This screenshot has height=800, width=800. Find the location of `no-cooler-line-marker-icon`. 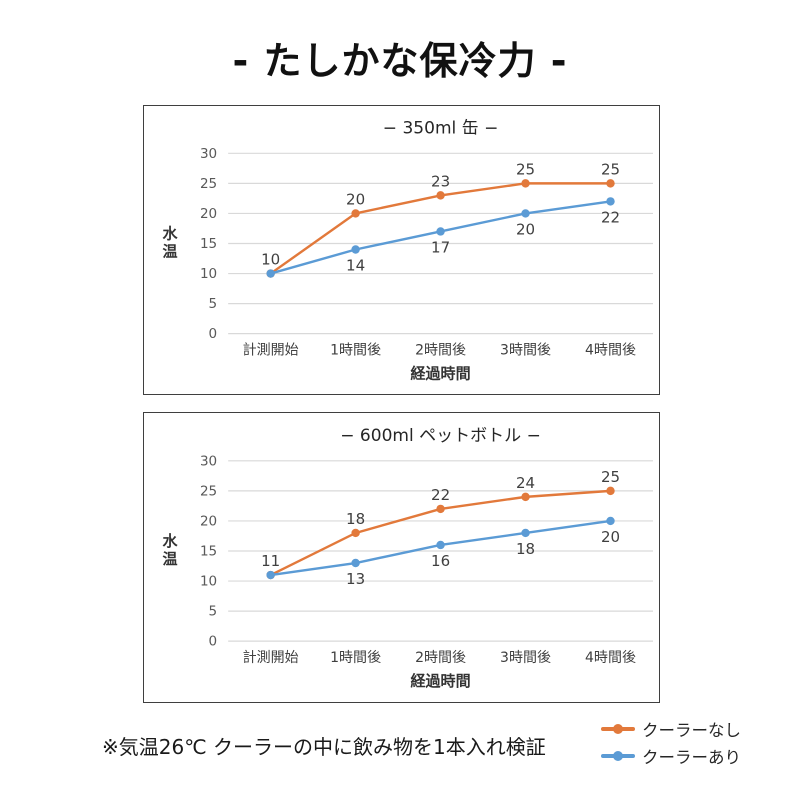

no-cooler-line-marker-icon is located at coordinates (618, 729).